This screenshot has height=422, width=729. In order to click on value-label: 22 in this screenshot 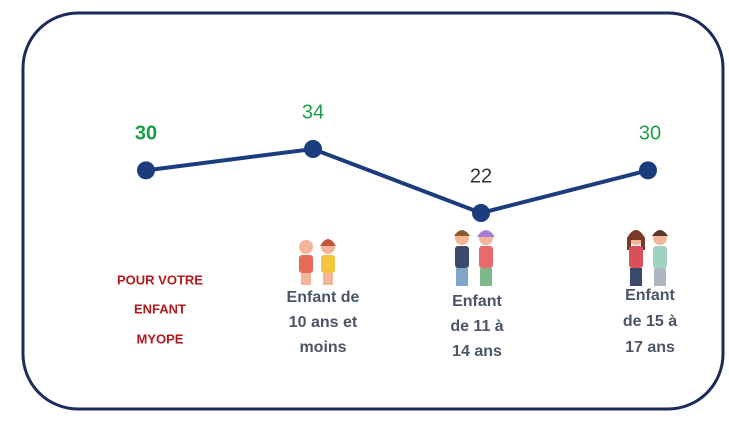, I will do `click(481, 176)`.